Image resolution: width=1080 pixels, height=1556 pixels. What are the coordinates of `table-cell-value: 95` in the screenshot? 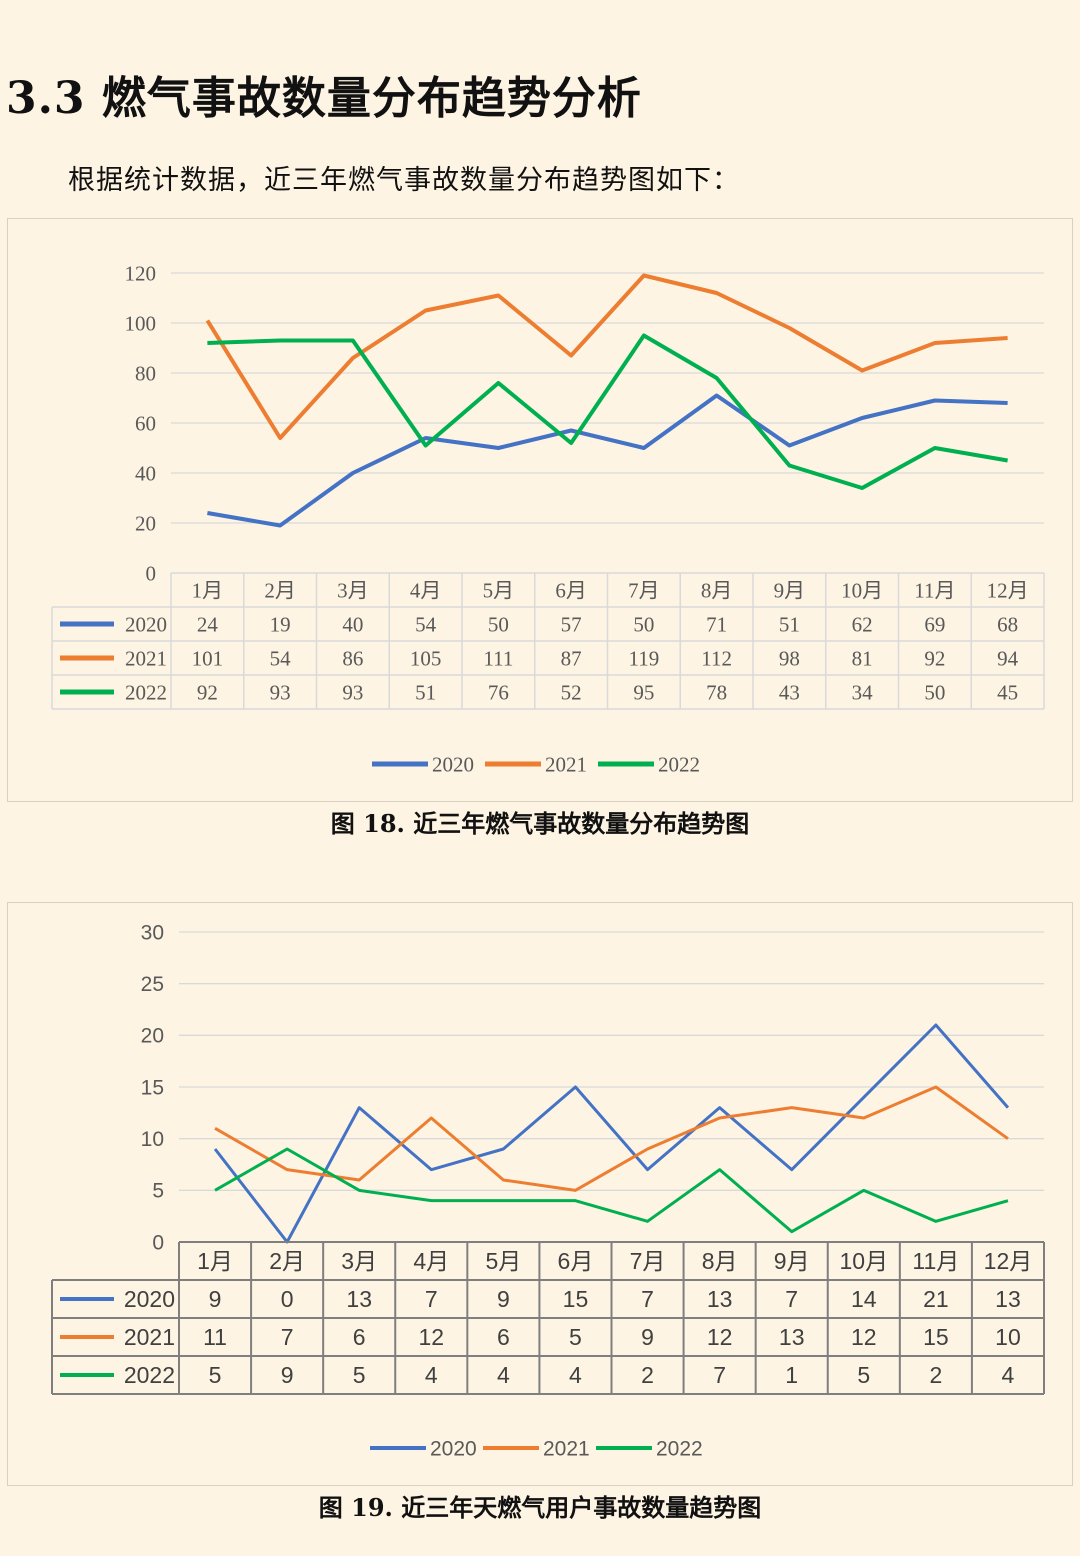 It's located at (643, 692).